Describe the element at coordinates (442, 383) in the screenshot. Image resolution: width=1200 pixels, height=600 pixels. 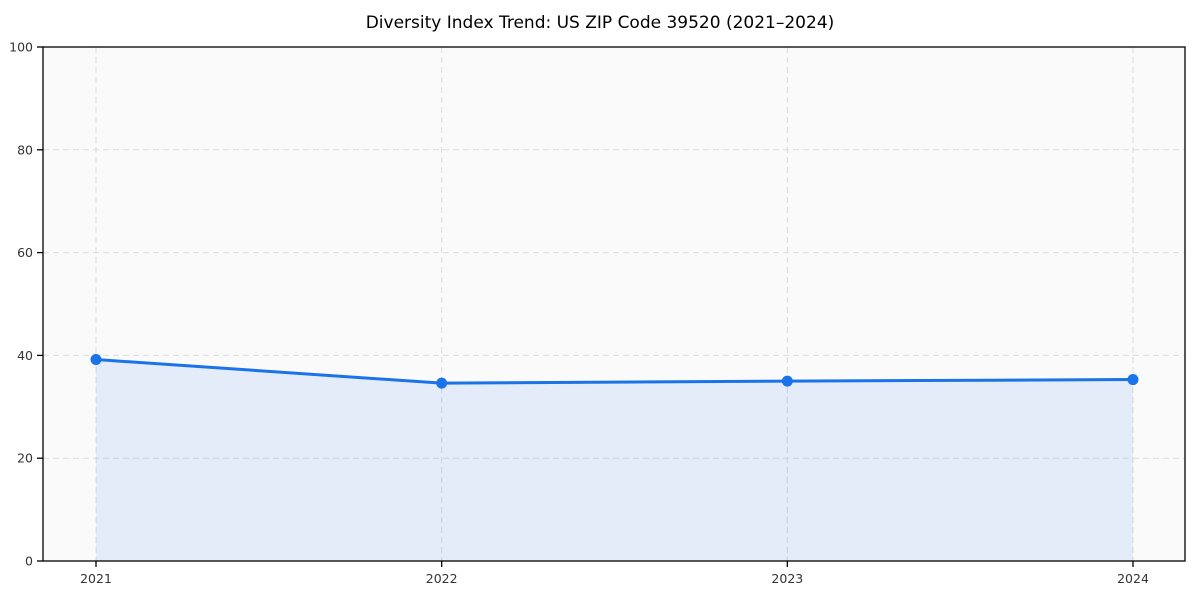
I see `data-point-2022` at that location.